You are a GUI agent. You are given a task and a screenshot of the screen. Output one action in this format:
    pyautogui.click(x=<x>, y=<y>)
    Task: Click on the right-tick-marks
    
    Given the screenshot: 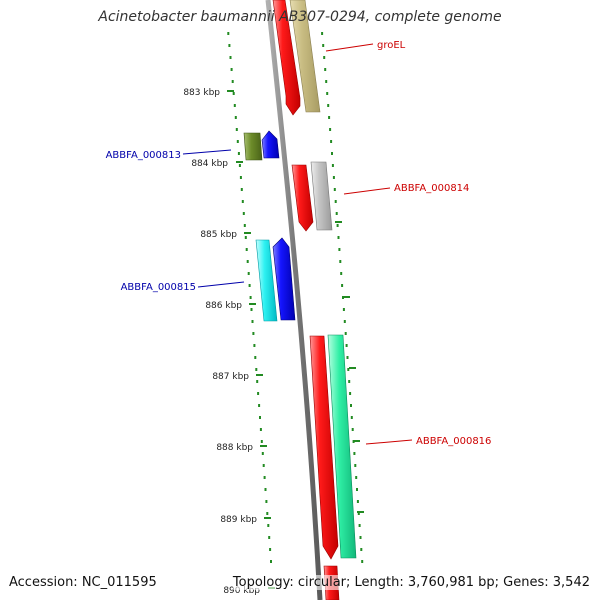 What is the action you would take?
    pyautogui.click(x=349, y=367)
    